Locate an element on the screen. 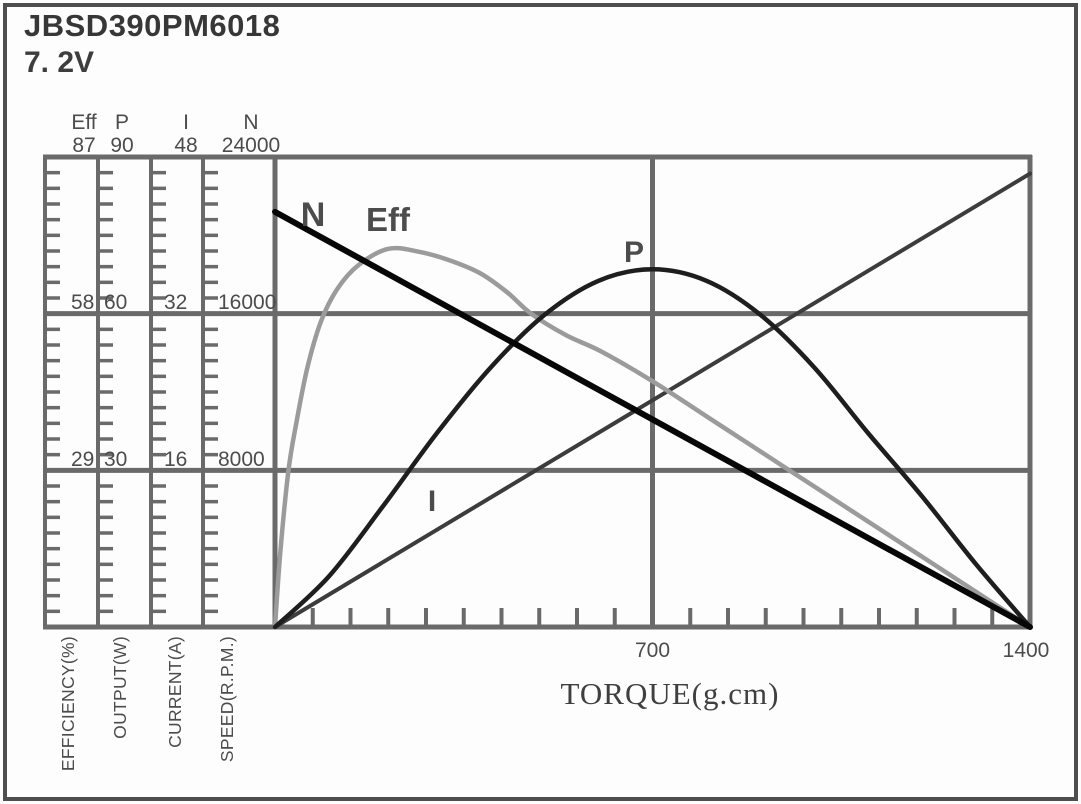 The width and height of the screenshot is (1081, 804). axis-tick-current-low: 16 is located at coordinates (175, 459).